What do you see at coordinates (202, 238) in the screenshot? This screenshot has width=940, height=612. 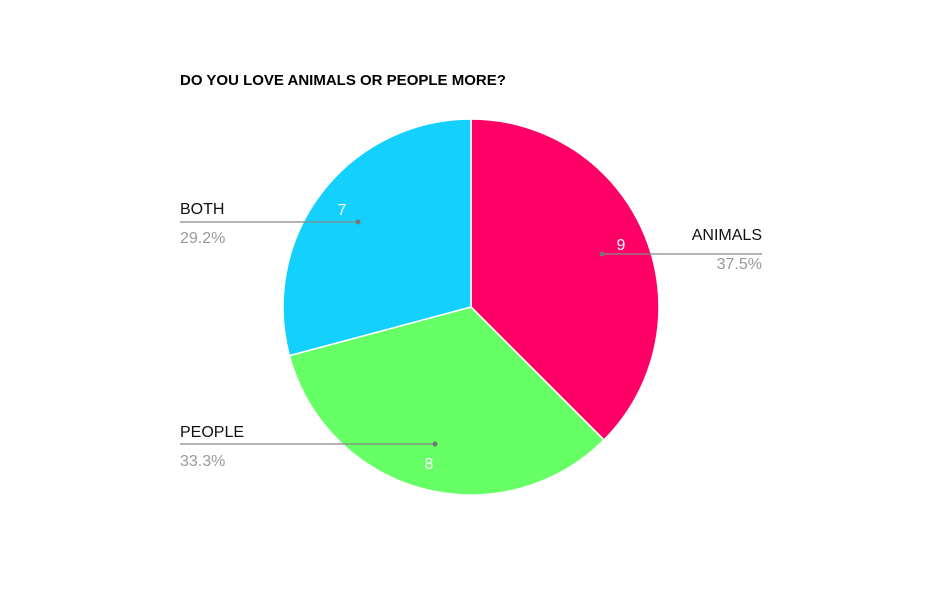 I see `slice-percent-both: 29.2%` at bounding box center [202, 238].